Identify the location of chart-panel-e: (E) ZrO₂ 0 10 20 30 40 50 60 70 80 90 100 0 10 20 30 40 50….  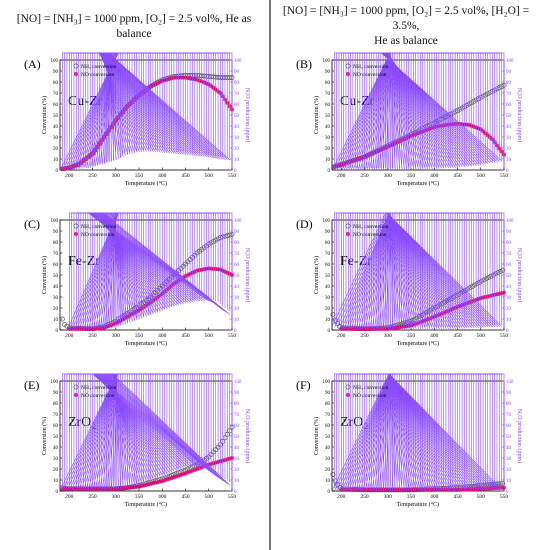
(137, 440).